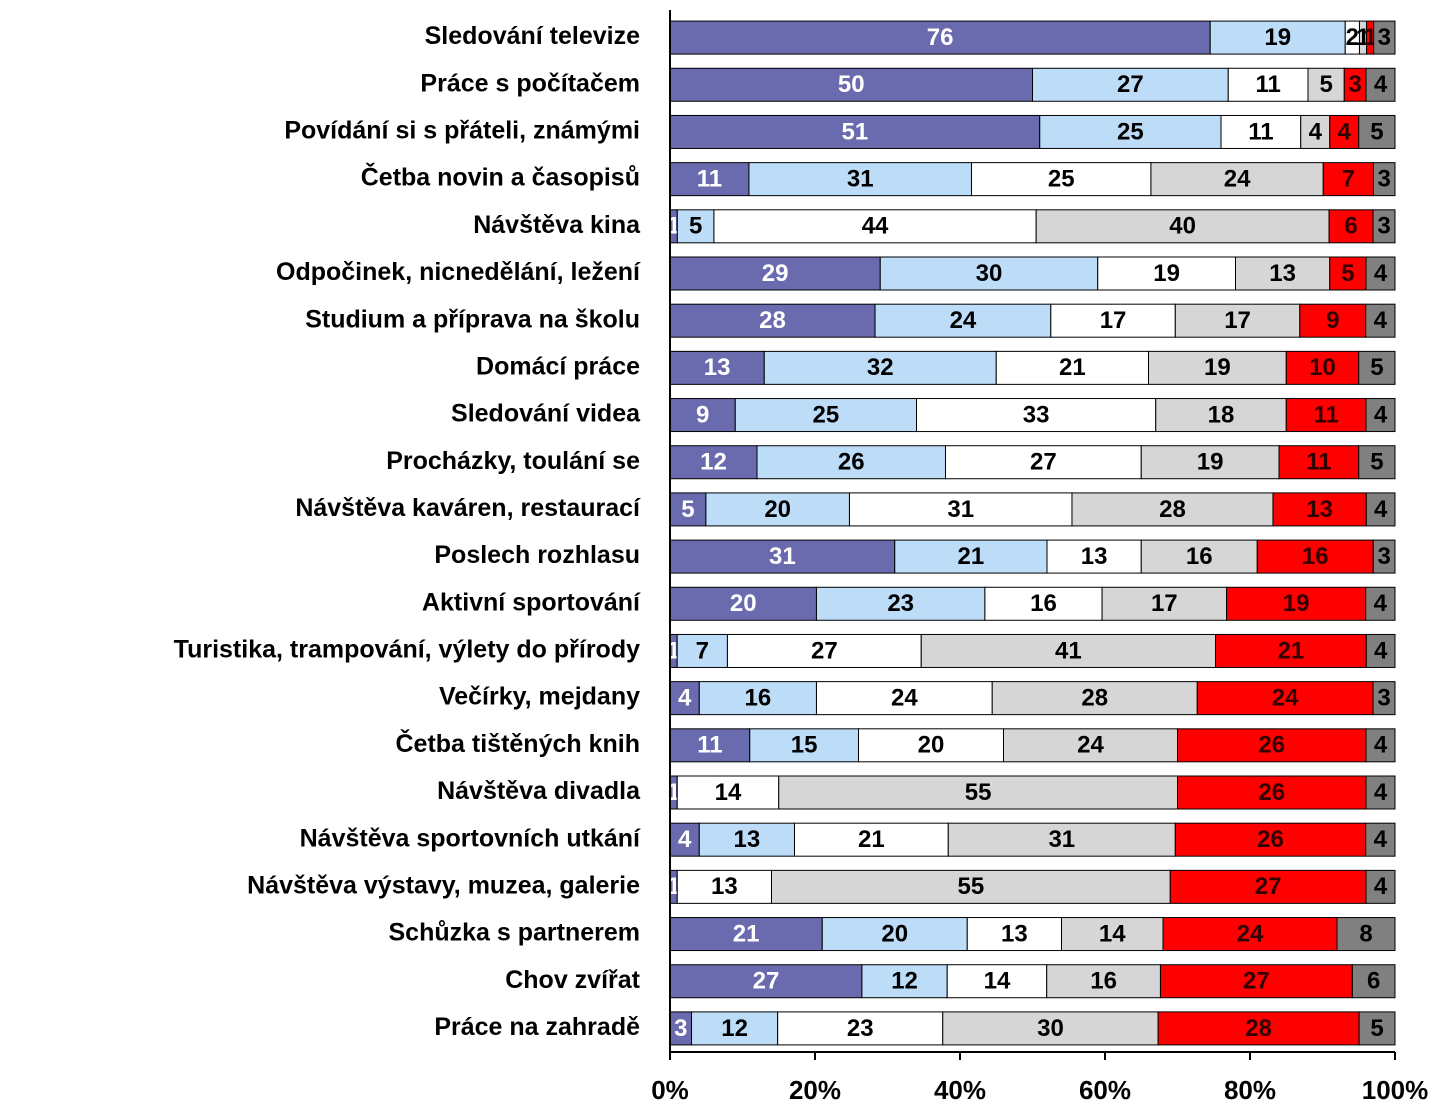 This screenshot has width=1443, height=1117. I want to click on data-label: 30, so click(989, 273).